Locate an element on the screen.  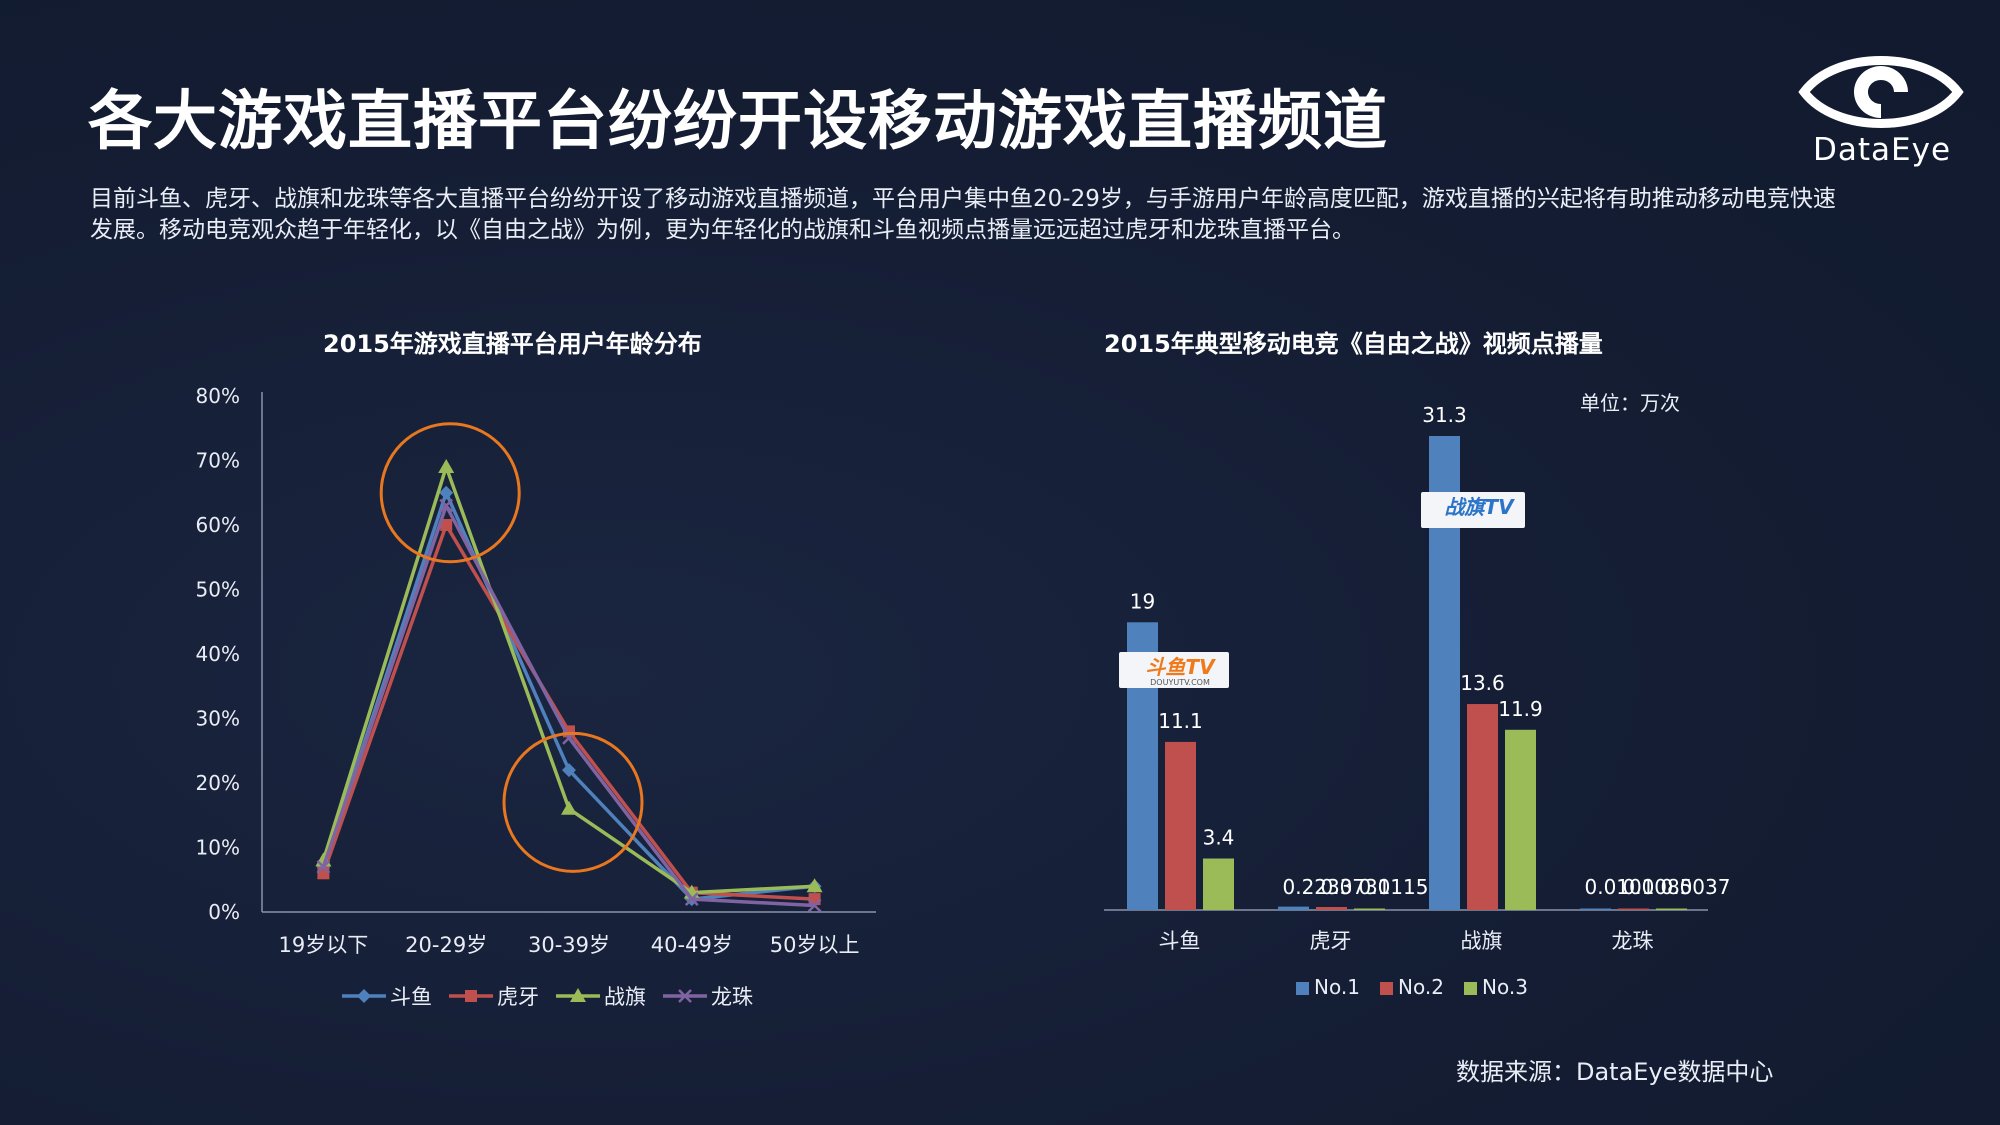
platform-logo-badge: 战旗TV is located at coordinates (1473, 510).